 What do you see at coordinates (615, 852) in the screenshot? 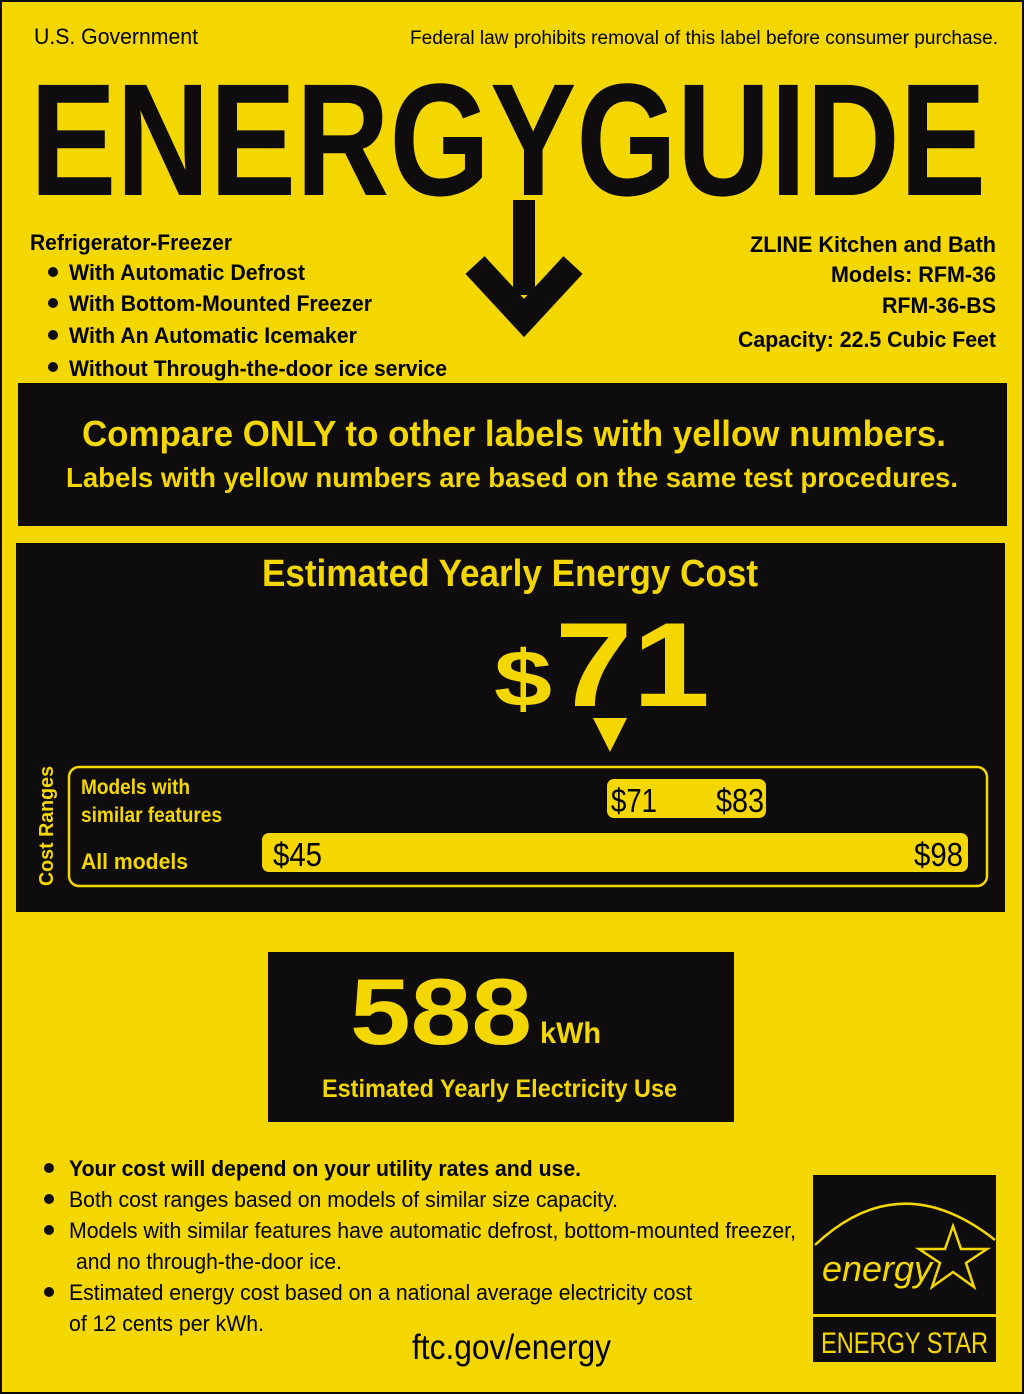
I see `all-range-bar` at bounding box center [615, 852].